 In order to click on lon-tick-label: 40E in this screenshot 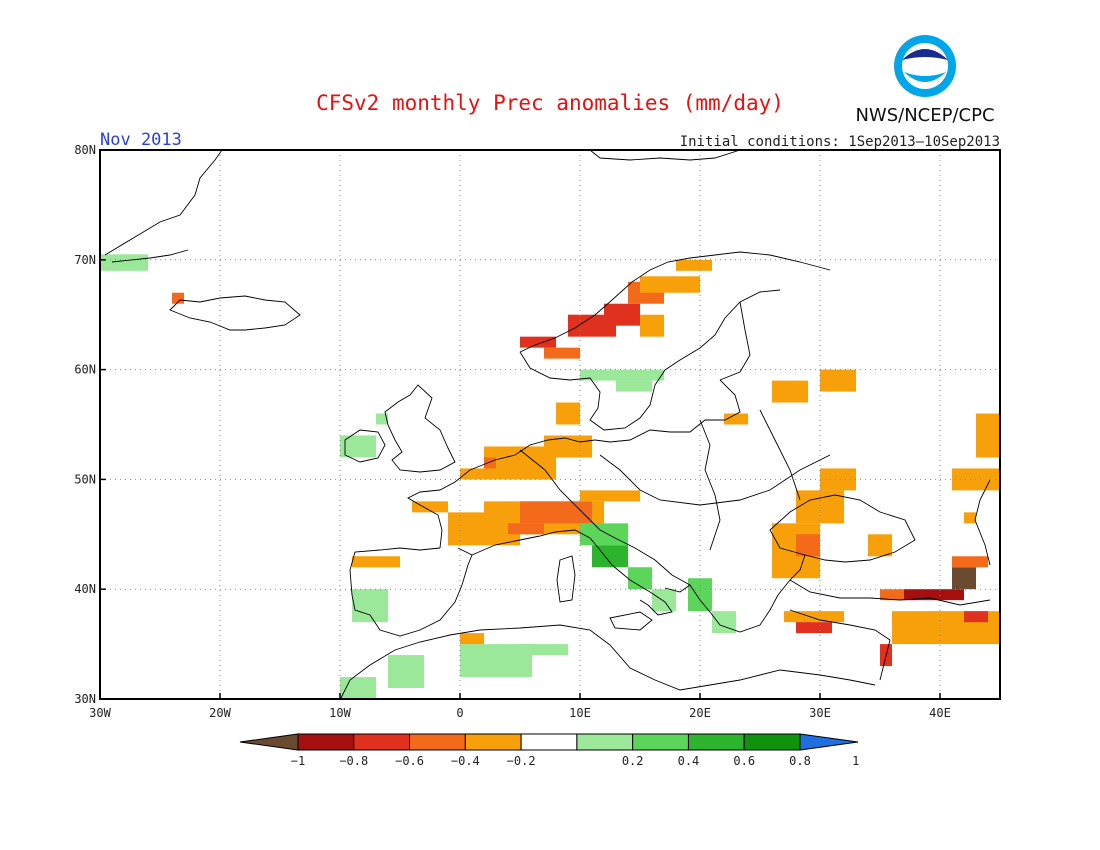, I will do `click(940, 713)`.